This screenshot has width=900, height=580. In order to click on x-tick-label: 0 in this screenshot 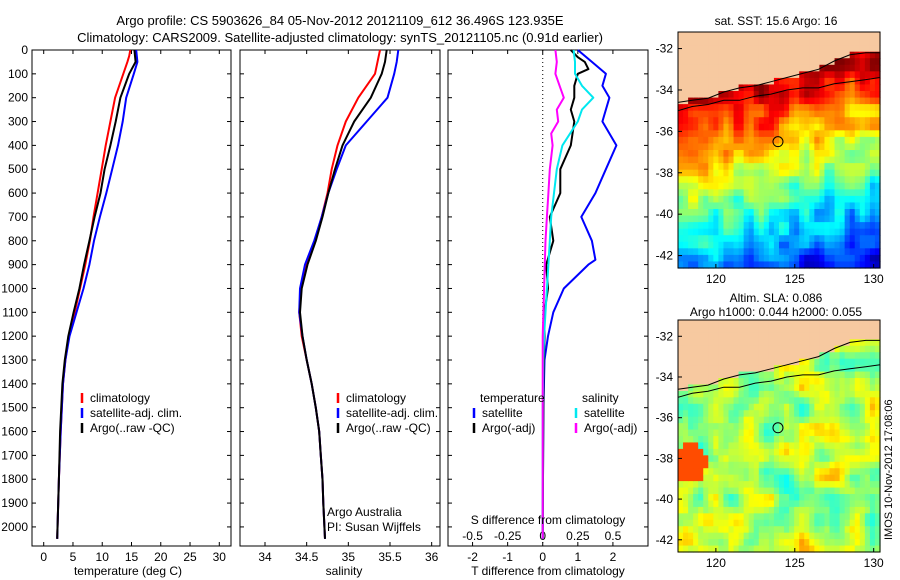, I will do `click(43, 557)`.